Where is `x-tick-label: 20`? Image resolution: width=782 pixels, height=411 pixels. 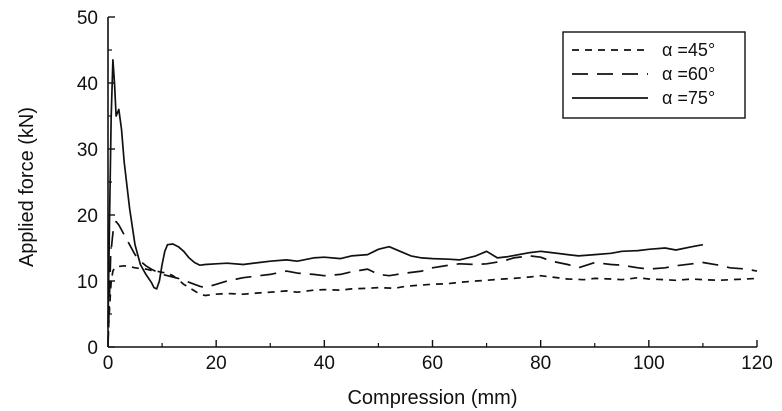
x-tick-label: 20 is located at coordinates (216, 363).